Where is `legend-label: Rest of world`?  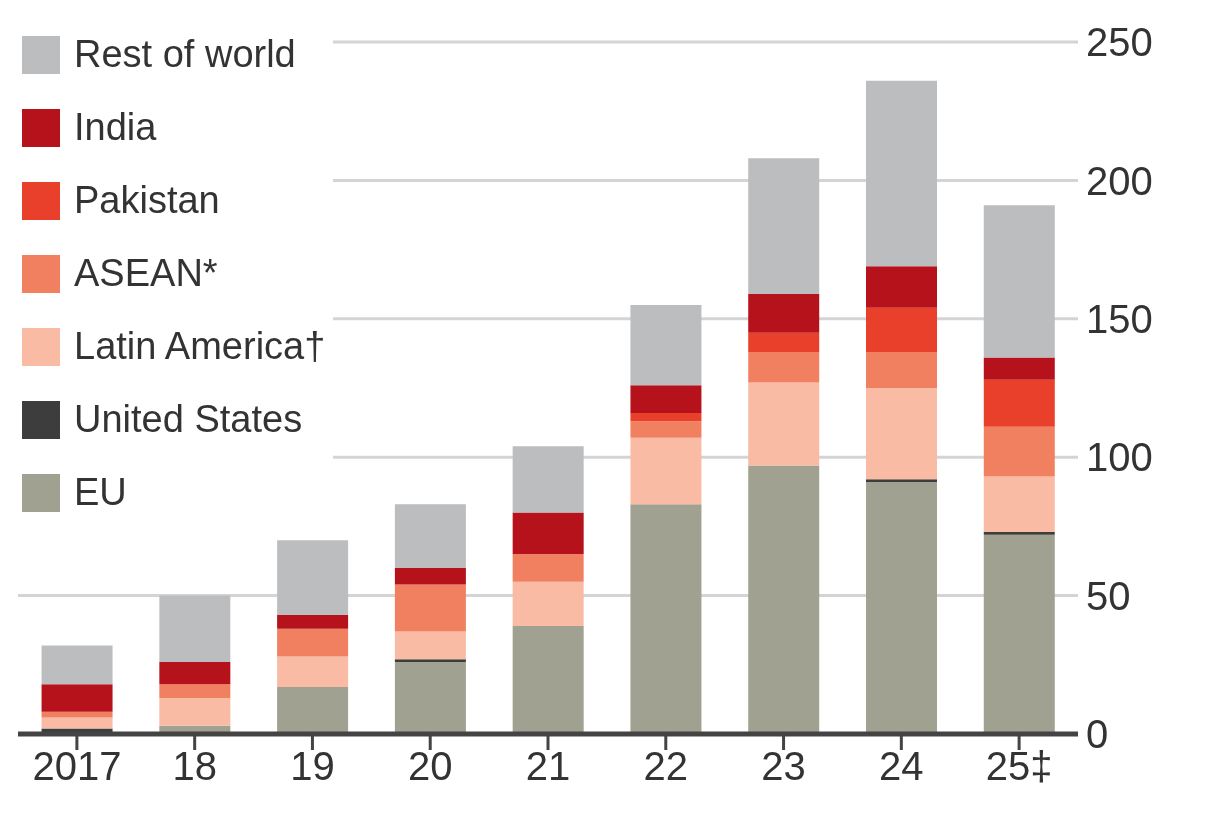 legend-label: Rest of world is located at coordinates (185, 54).